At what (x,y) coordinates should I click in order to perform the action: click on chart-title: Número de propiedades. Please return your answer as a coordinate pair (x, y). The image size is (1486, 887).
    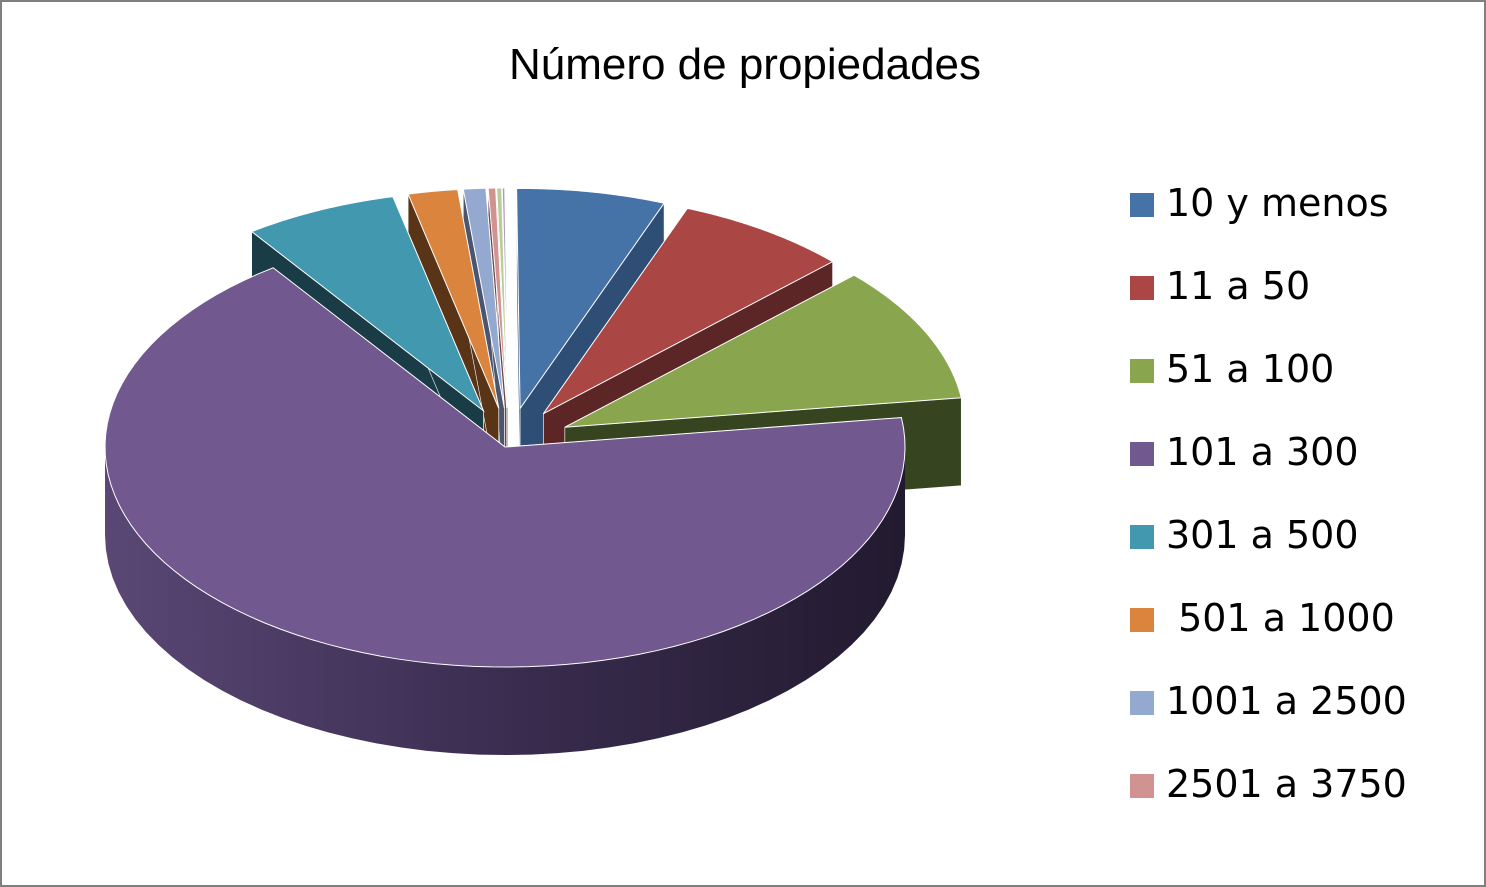
    Looking at the image, I should click on (745, 64).